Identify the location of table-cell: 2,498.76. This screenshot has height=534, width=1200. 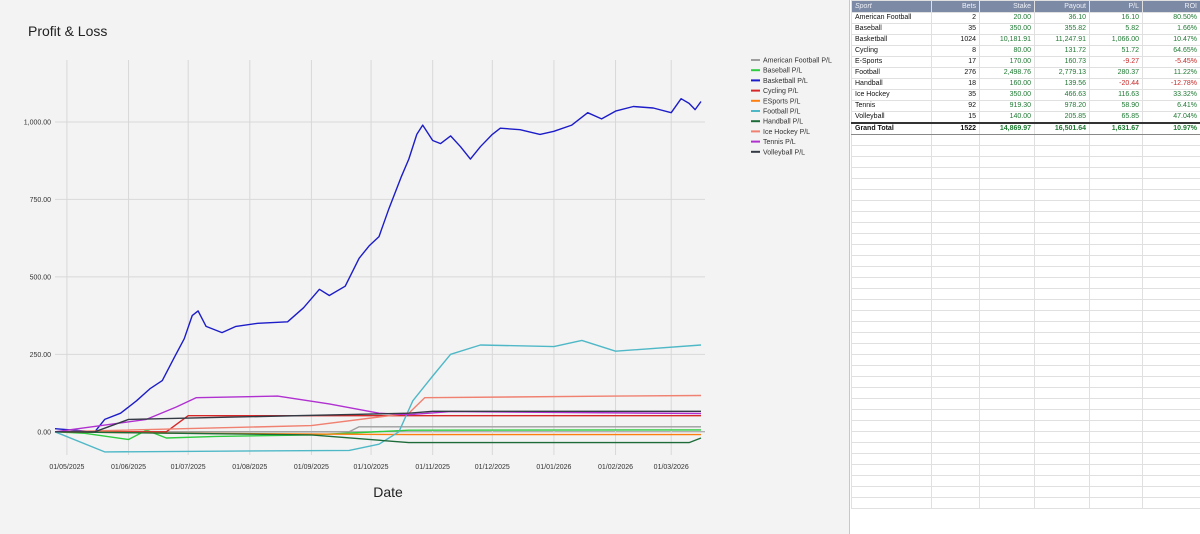
(1007, 73).